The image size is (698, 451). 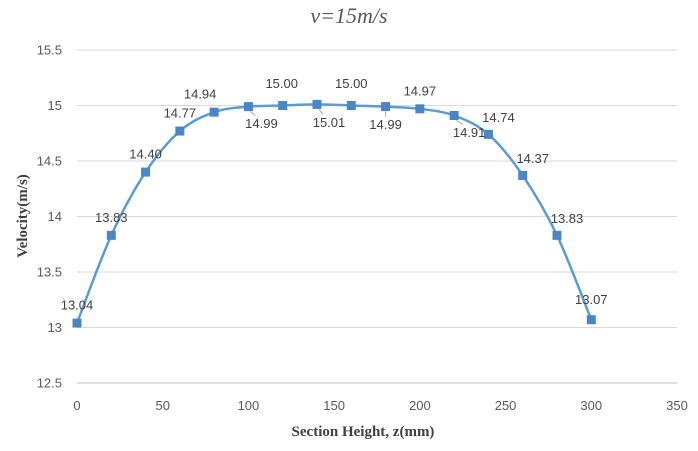 What do you see at coordinates (55, 327) in the screenshot?
I see `y-tick-label: 13` at bounding box center [55, 327].